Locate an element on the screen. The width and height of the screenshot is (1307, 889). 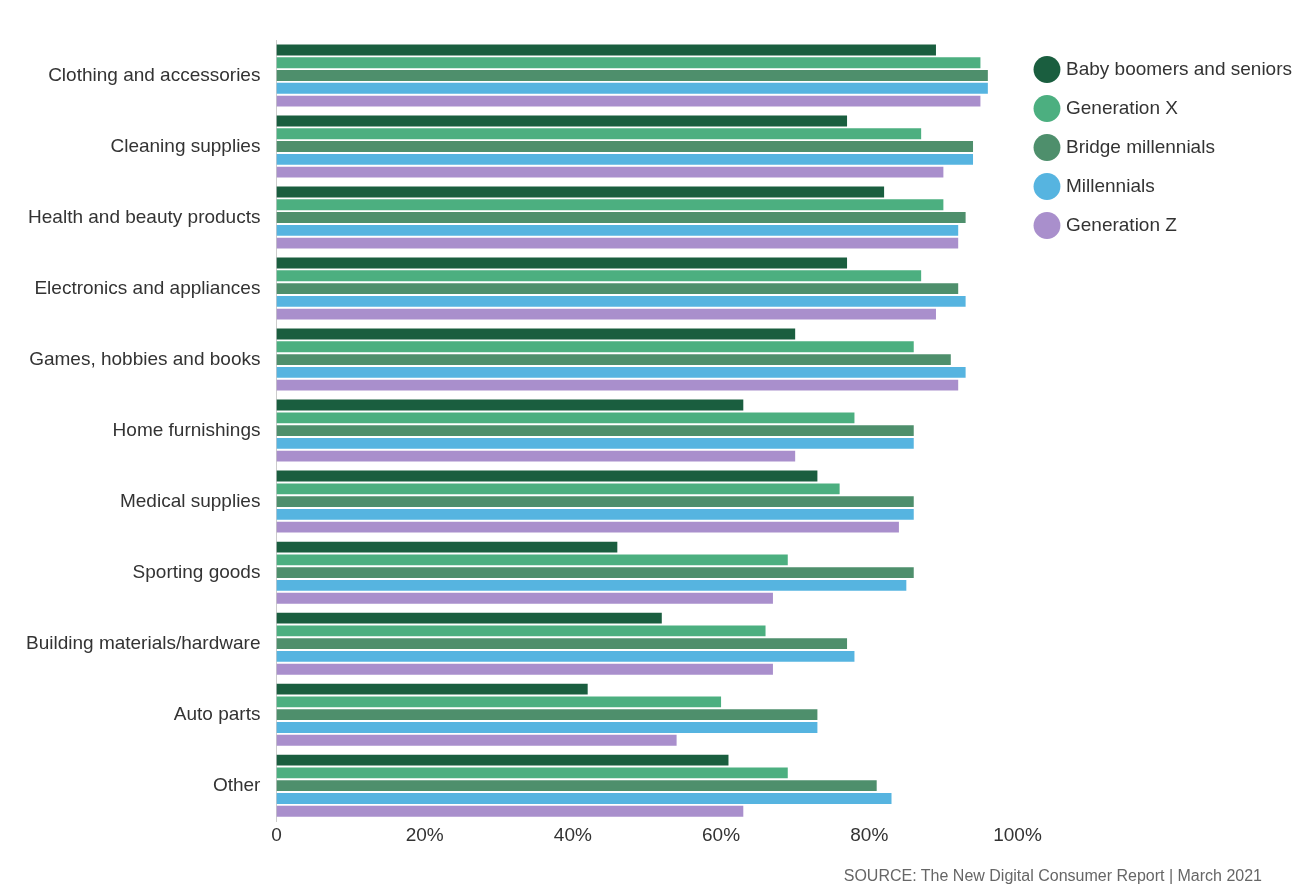
y-tick-label: Clothing and accessories is located at coordinates (154, 74).